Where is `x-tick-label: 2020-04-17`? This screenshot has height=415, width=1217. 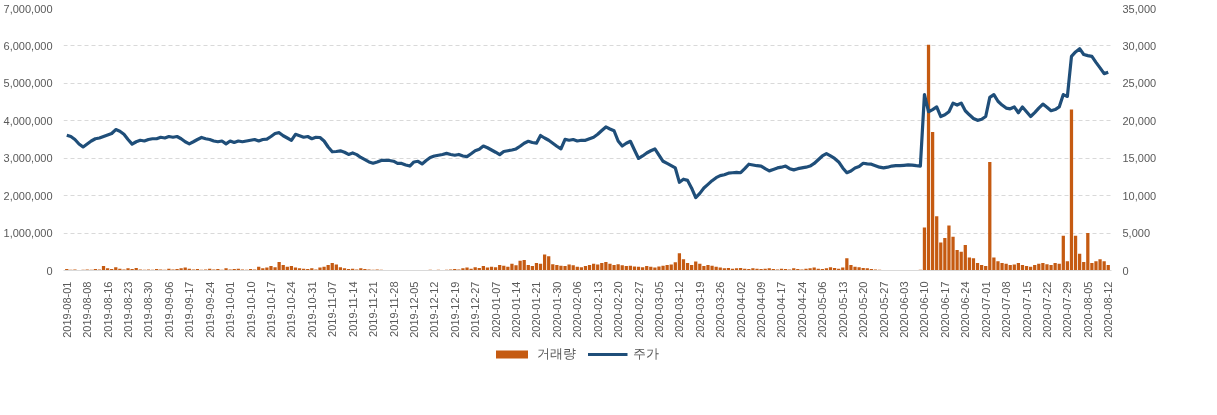
x-tick-label: 2020-04-17 is located at coordinates (781, 309).